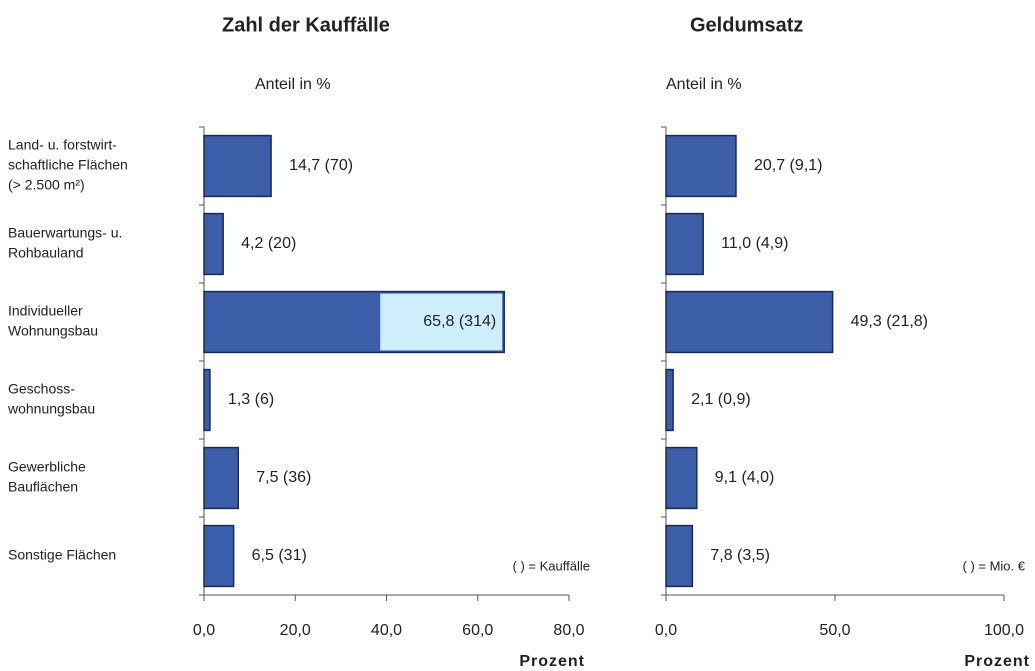  Describe the element at coordinates (62, 145) in the screenshot. I see `category-label: Land- u. forstwirt-` at that location.